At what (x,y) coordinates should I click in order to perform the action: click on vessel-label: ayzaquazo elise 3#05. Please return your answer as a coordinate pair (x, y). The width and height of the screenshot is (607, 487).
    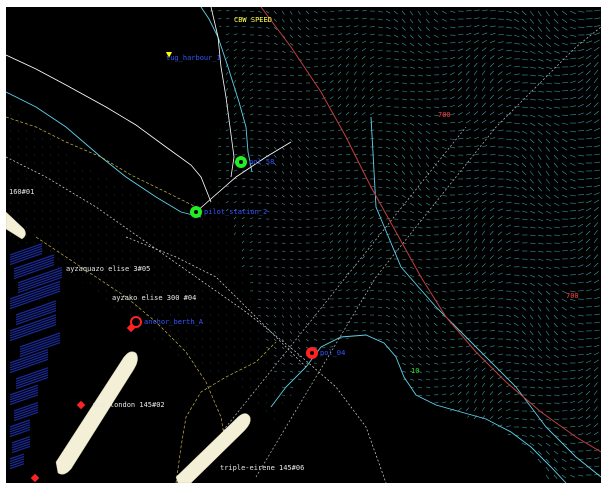
    Looking at the image, I should click on (108, 269).